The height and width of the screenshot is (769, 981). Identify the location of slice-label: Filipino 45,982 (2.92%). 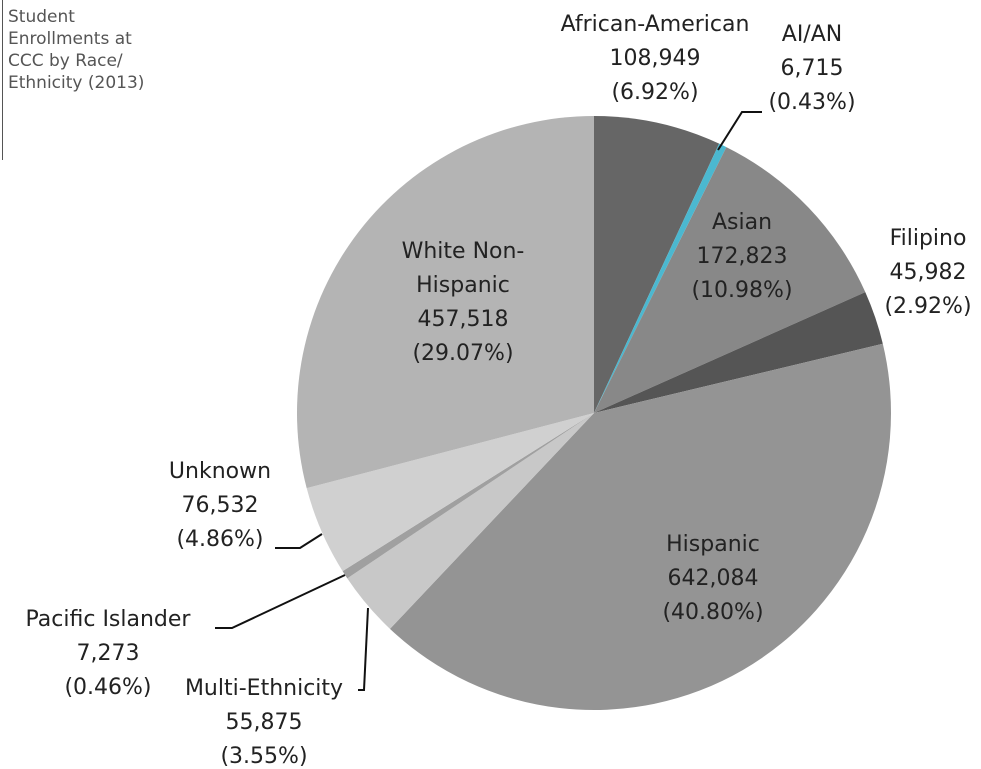
(927, 273).